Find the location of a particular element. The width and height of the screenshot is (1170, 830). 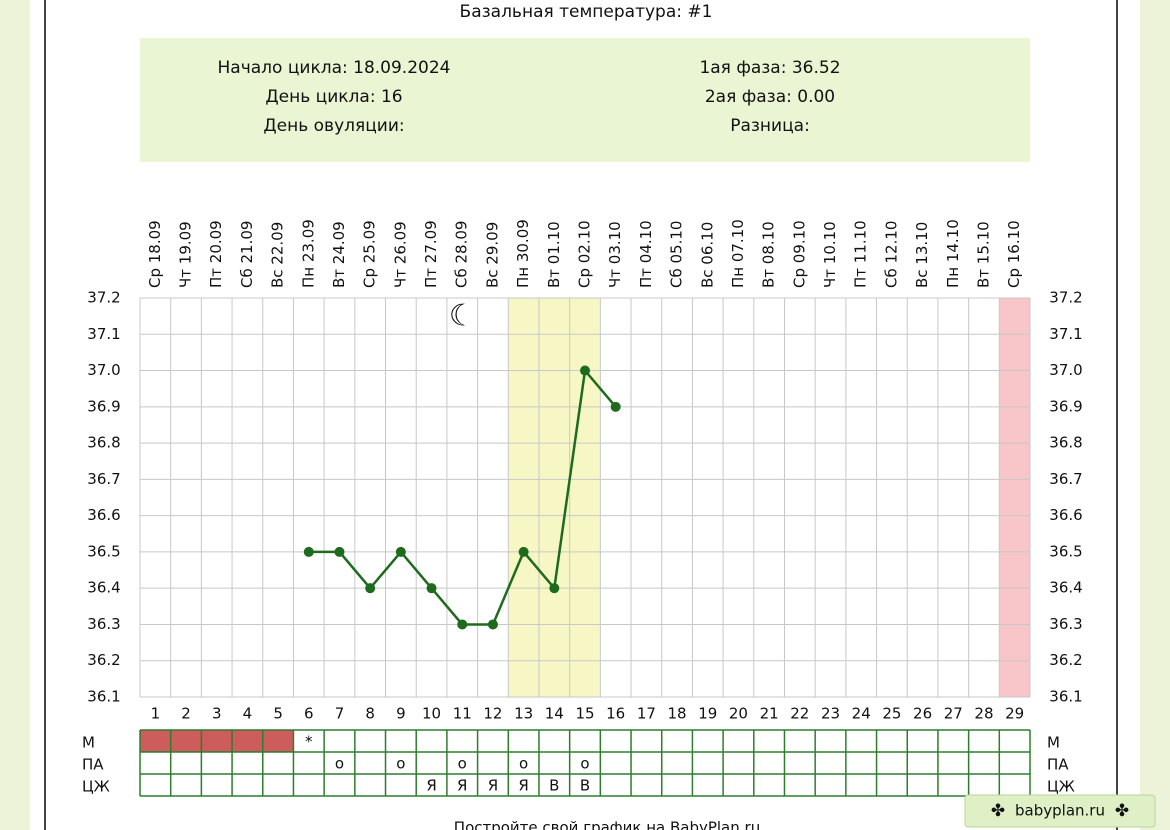

marked-column is located at coordinates (1014, 497).